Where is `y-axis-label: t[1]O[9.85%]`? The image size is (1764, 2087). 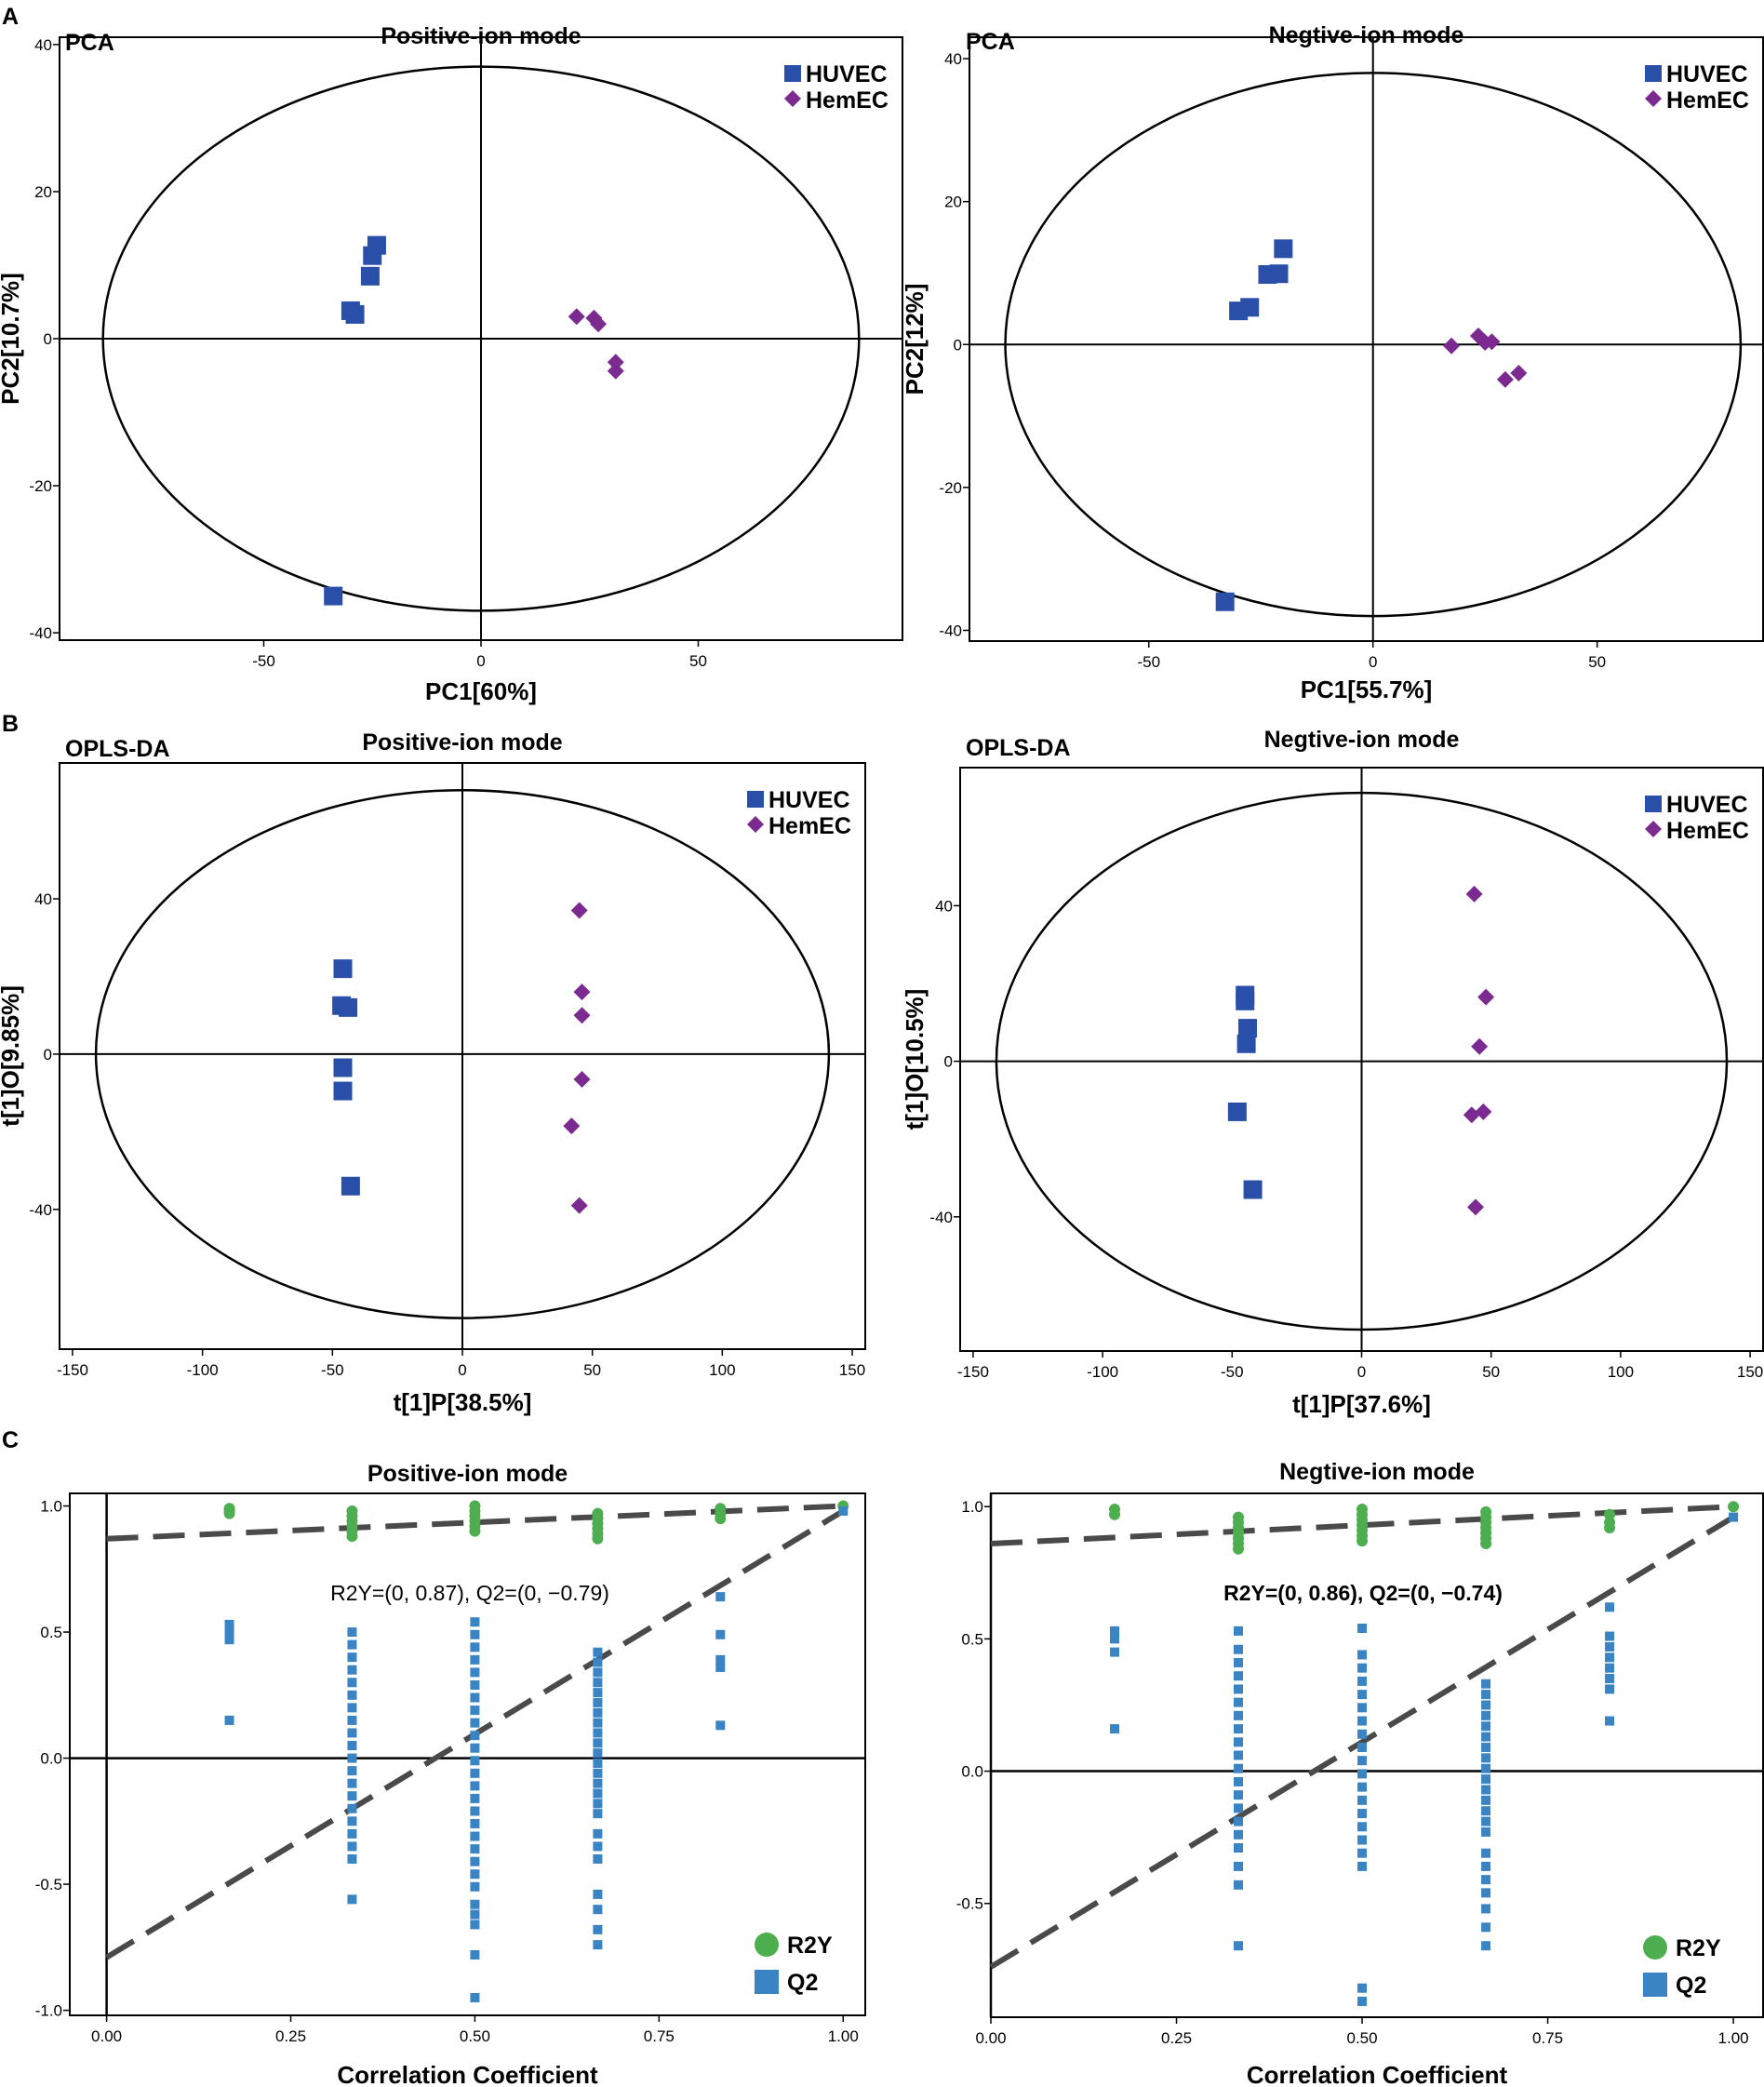 y-axis-label: t[1]O[9.85%] is located at coordinates (12, 1056).